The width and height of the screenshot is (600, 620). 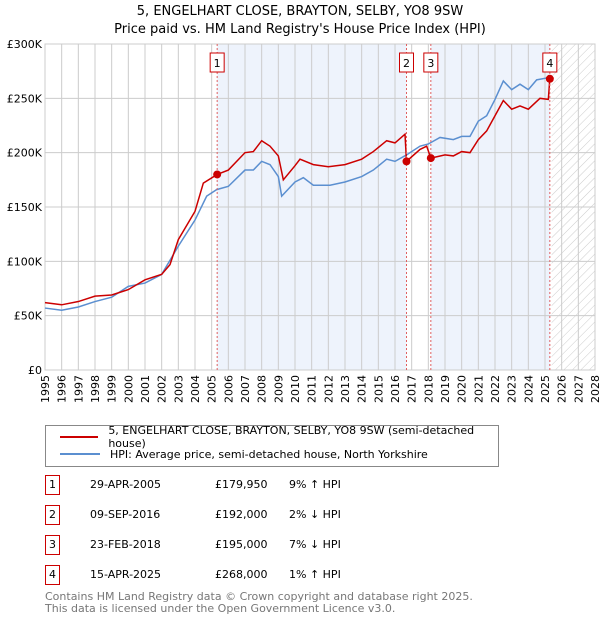 I want to click on x-tick-label: 2023, so click(x=512, y=389).